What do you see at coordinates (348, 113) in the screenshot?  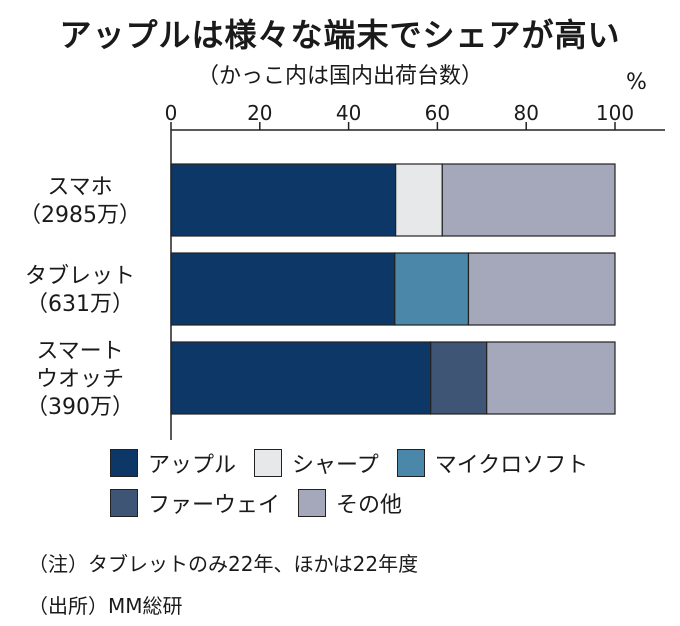 I see `x-tick-label: 40` at bounding box center [348, 113].